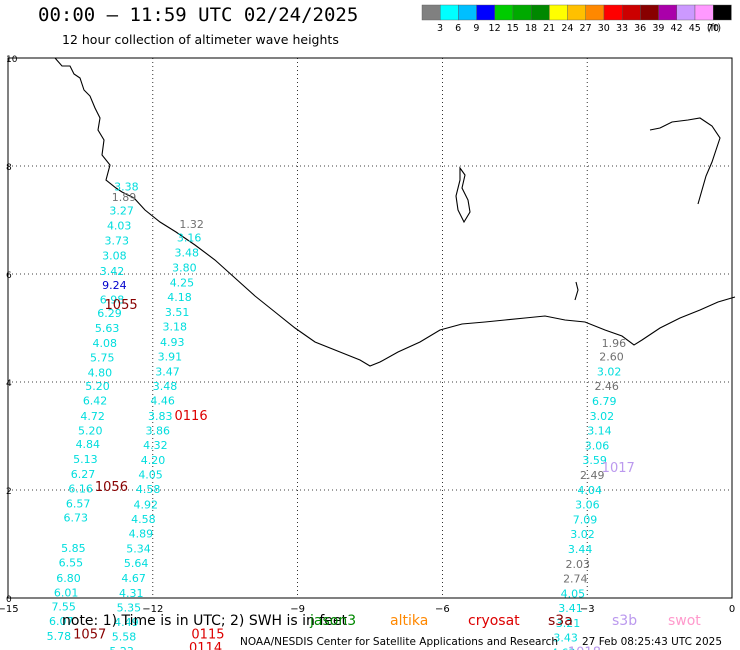 Image resolution: width=740 pixels, height=650 pixels. I want to click on wave-height-value: 6.16, so click(80, 489).